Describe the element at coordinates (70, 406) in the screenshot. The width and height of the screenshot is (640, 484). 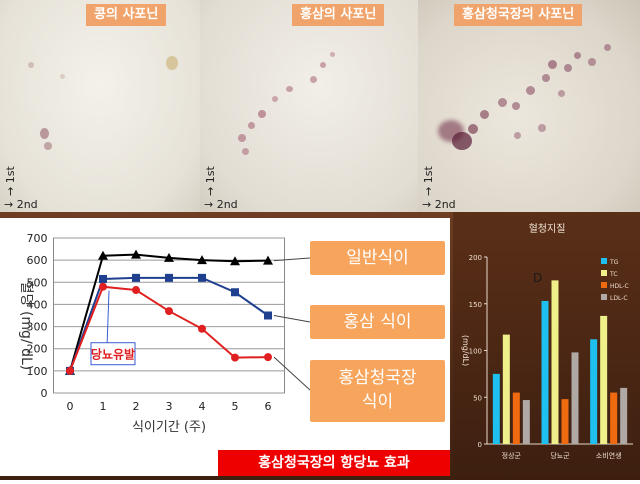
I see `x-tick-label: 0` at that location.